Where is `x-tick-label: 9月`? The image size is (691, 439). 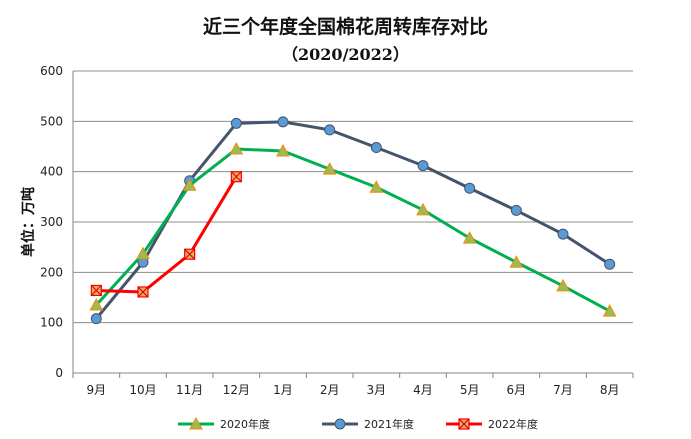 x-tick-label: 9月 is located at coordinates (97, 390).